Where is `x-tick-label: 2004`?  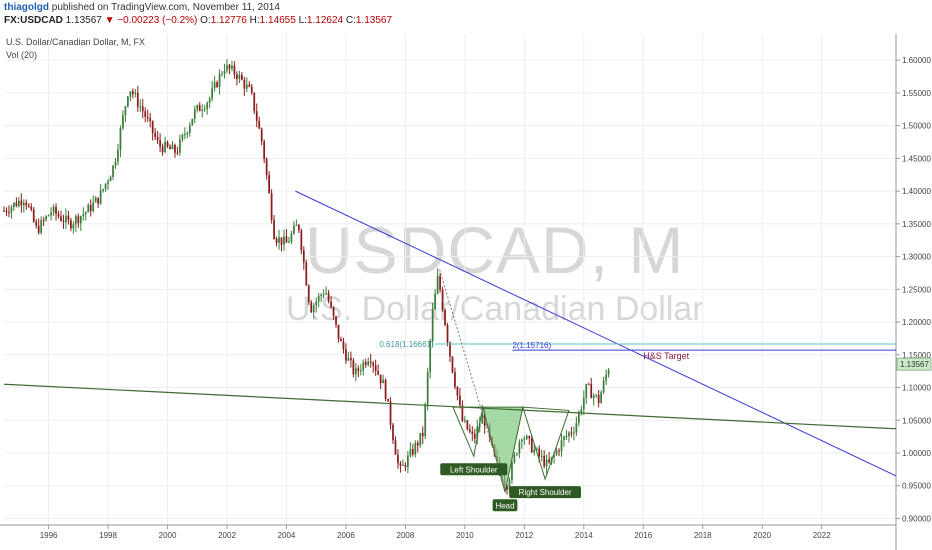 x-tick-label: 2004 is located at coordinates (287, 535).